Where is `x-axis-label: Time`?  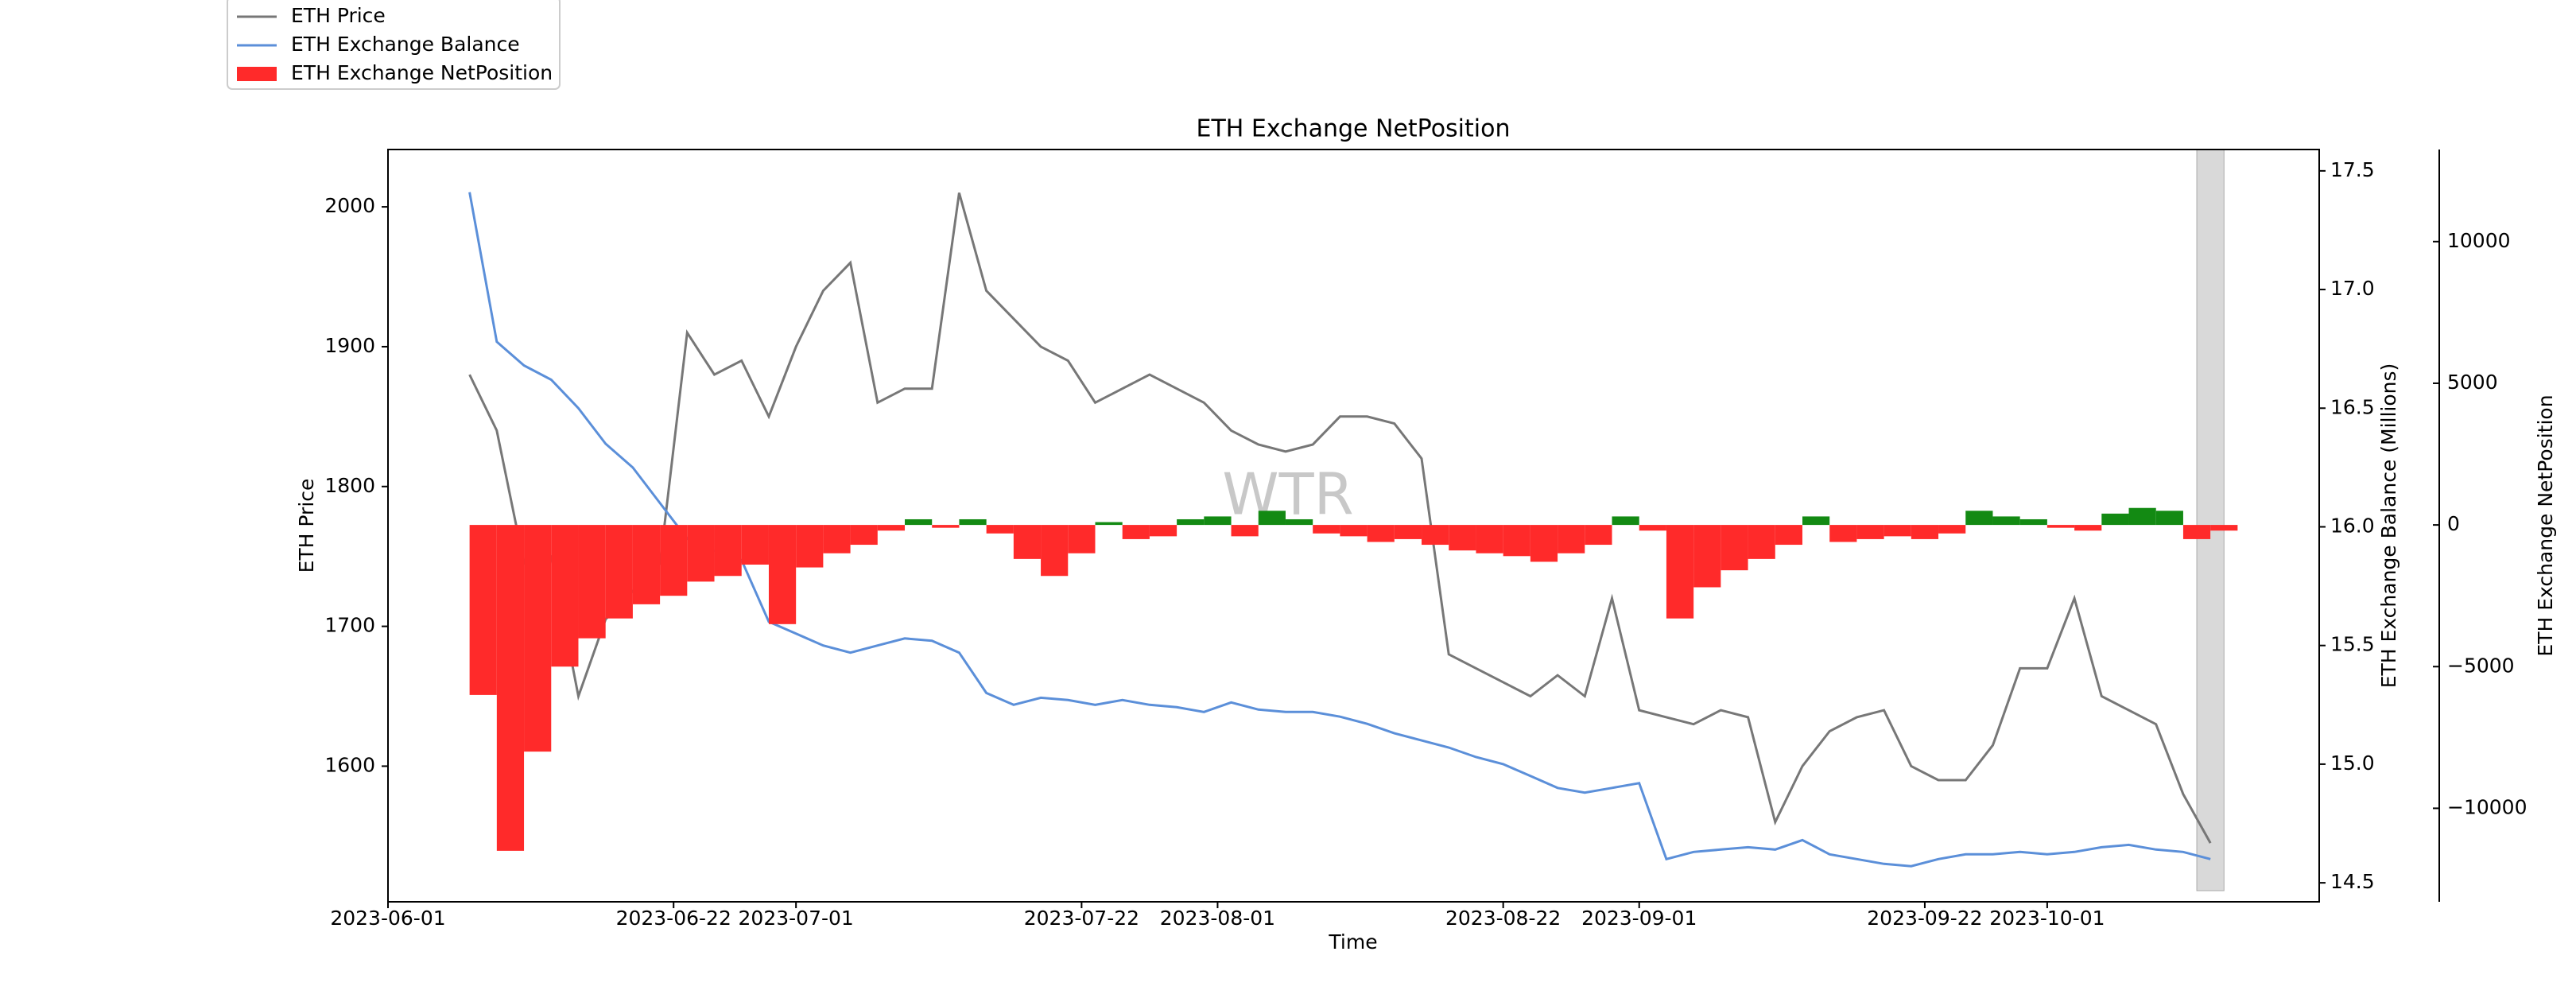
x-axis-label: Time is located at coordinates (1352, 941).